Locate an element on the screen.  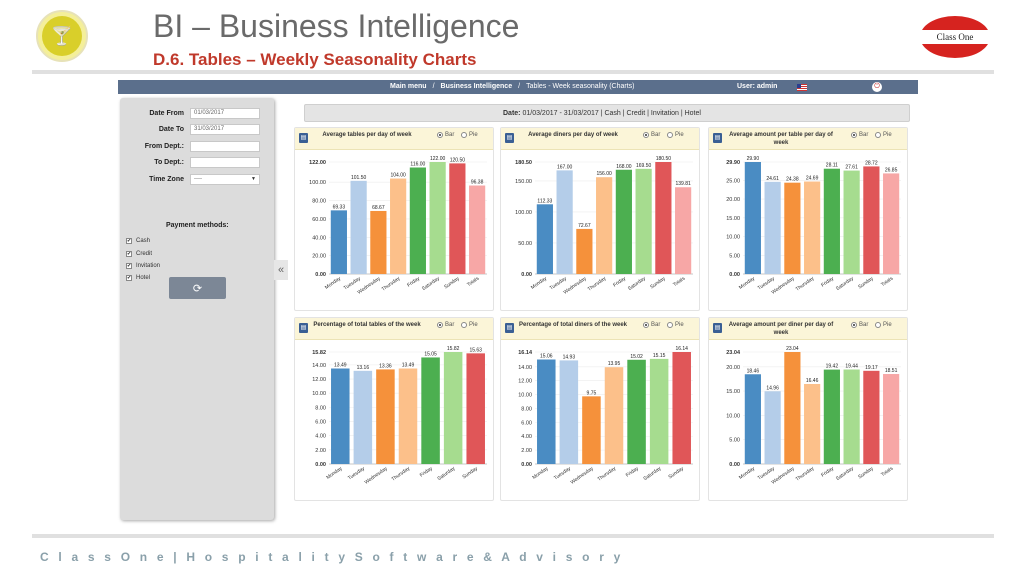
data-label: 24.61 is located at coordinates (772, 179).